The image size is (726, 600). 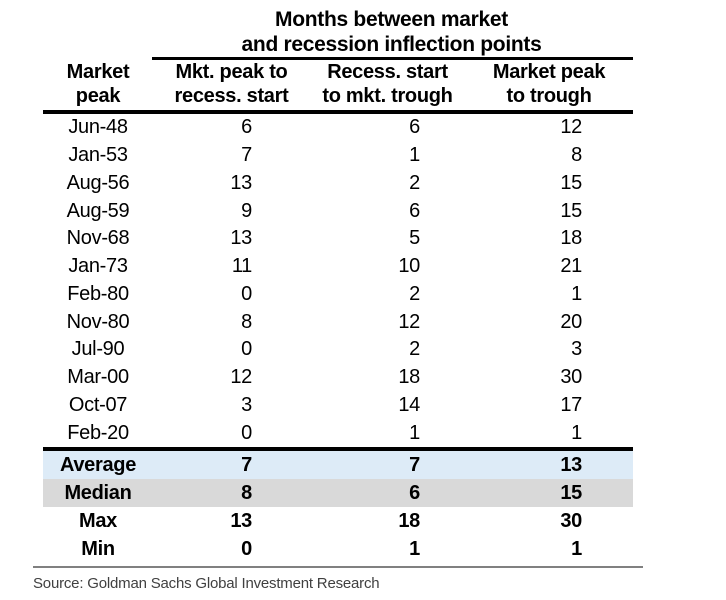 What do you see at coordinates (241, 266) in the screenshot?
I see `peak-to-recess-cell: 11` at bounding box center [241, 266].